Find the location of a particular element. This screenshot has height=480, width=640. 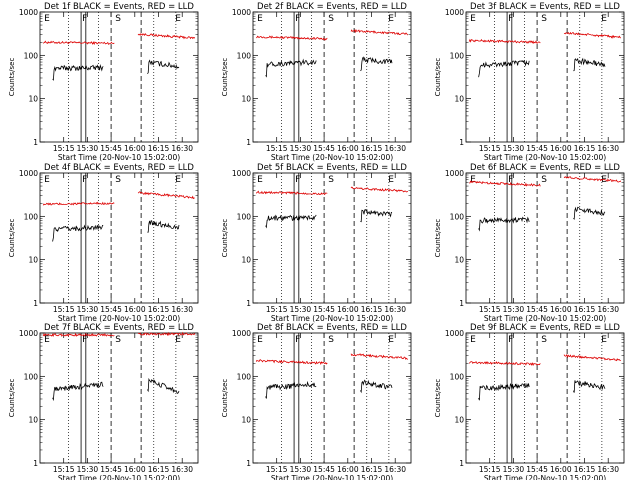

panel-title: Det 3f BLACK = Events, RED = LLD is located at coordinates (545, 7).